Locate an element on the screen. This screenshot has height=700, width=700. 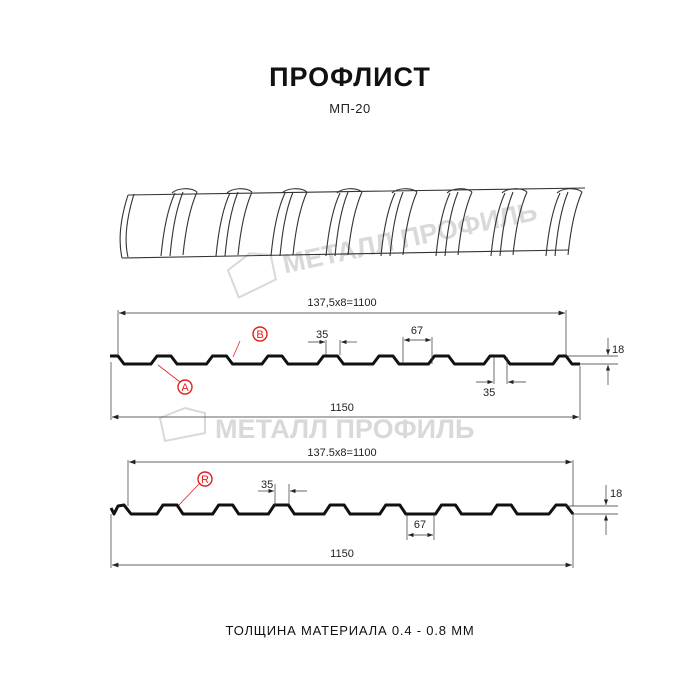
marker-r-label: R is located at coordinates (205, 480).